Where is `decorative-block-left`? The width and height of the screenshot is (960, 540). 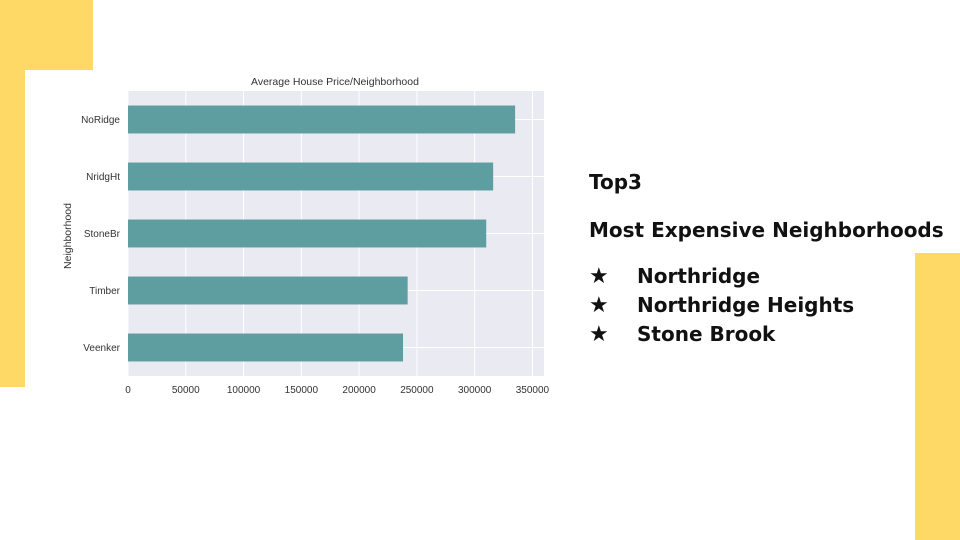
decorative-block-left is located at coordinates (12, 228).